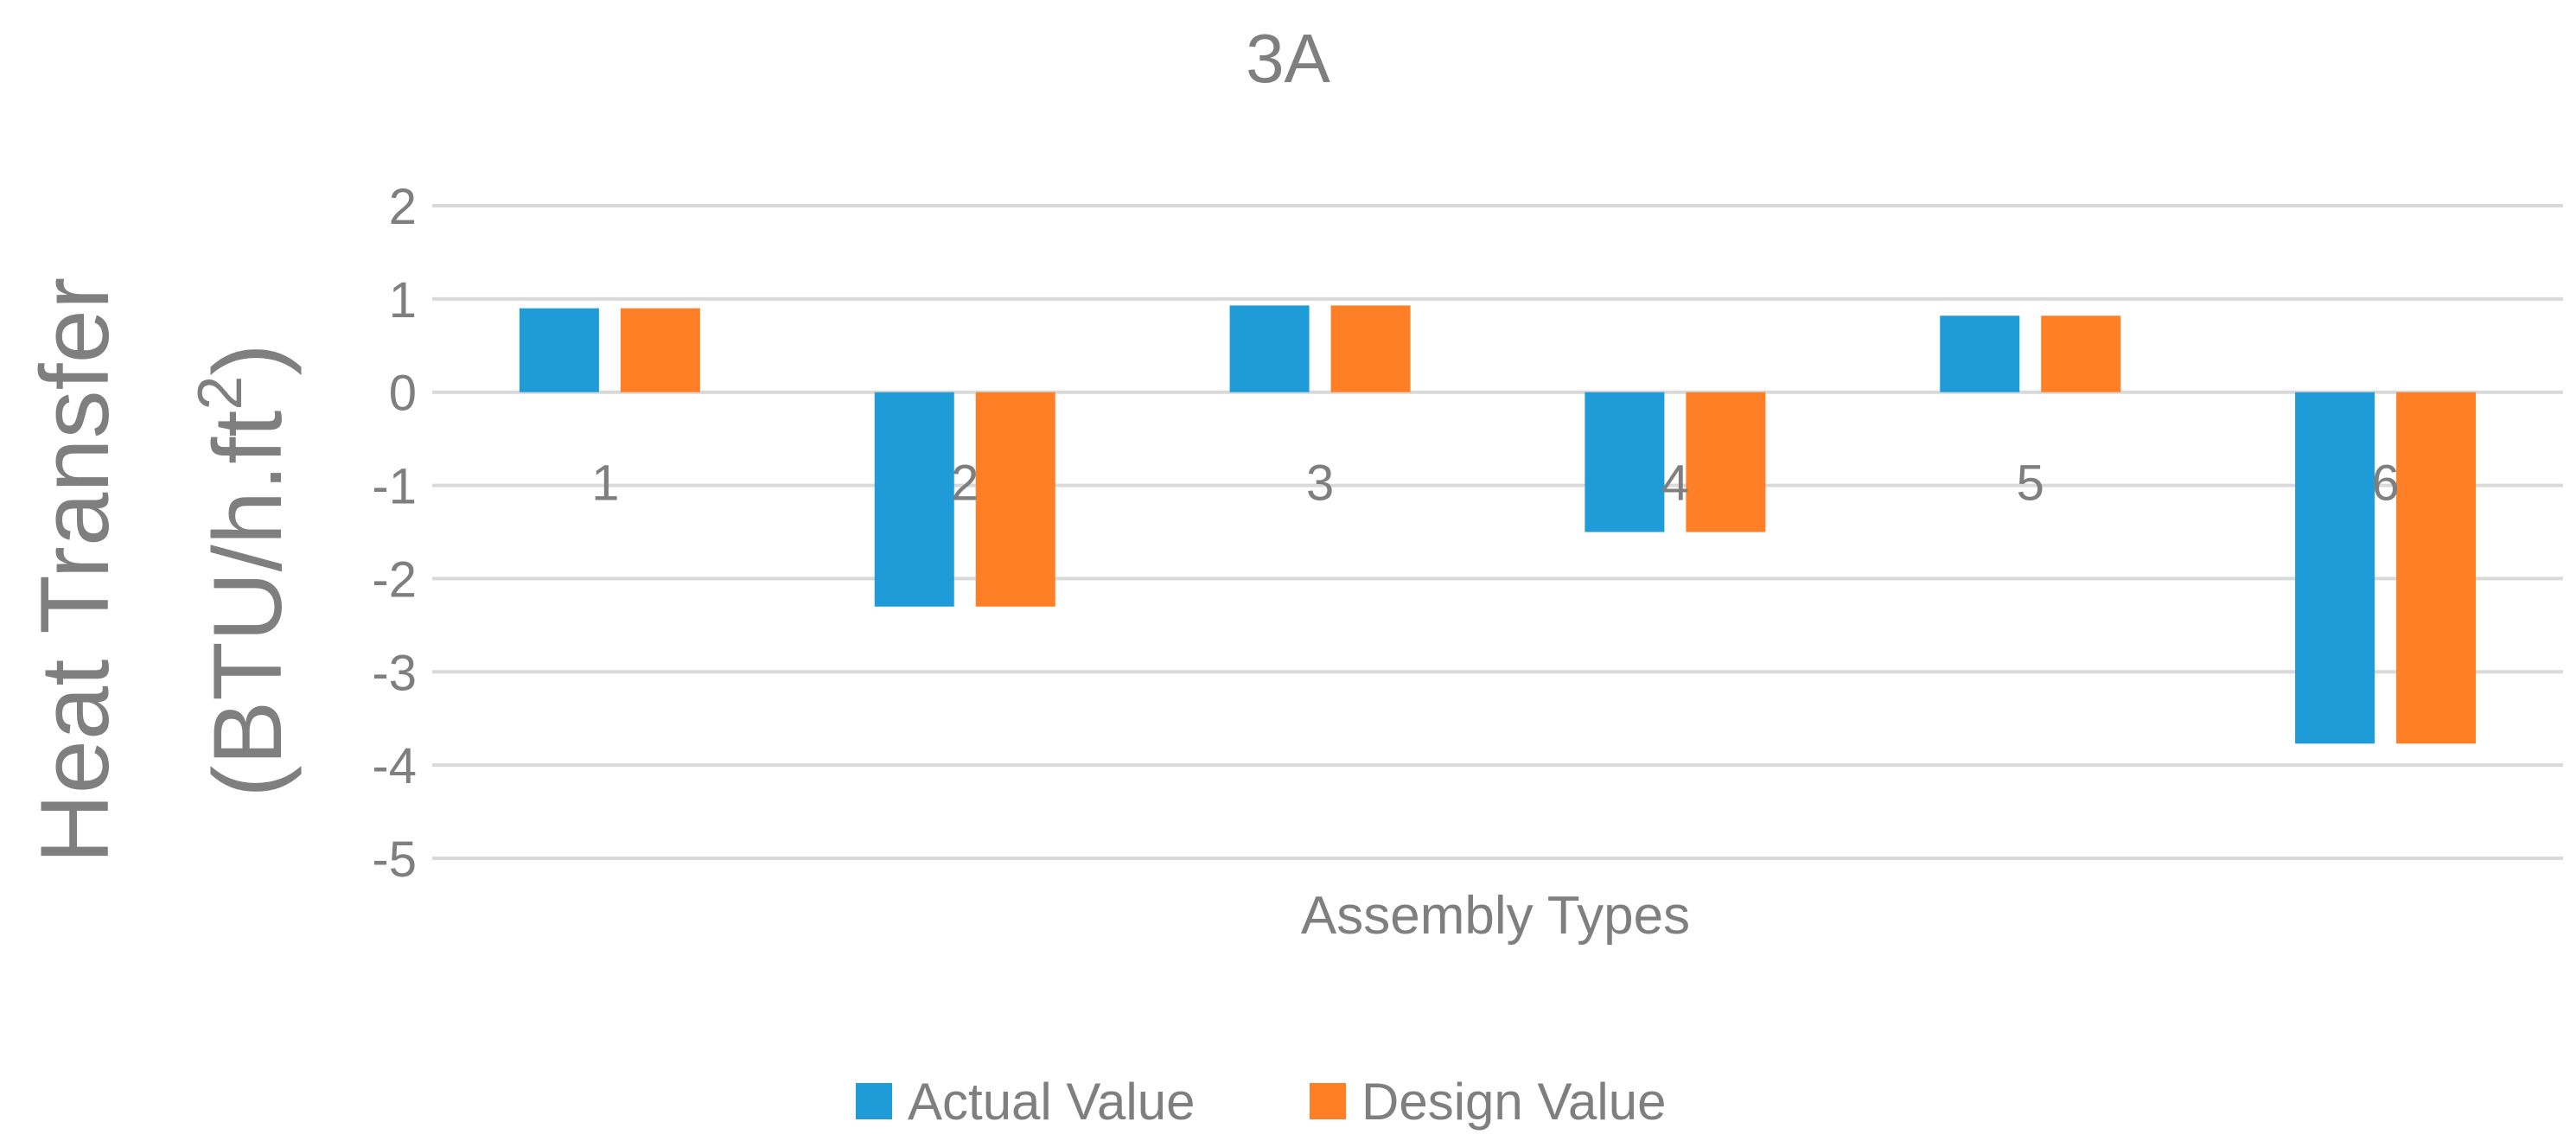 Image resolution: width=2576 pixels, height=1147 pixels. What do you see at coordinates (1051, 1102) in the screenshot?
I see `legend-label-actual: Actual Value` at bounding box center [1051, 1102].